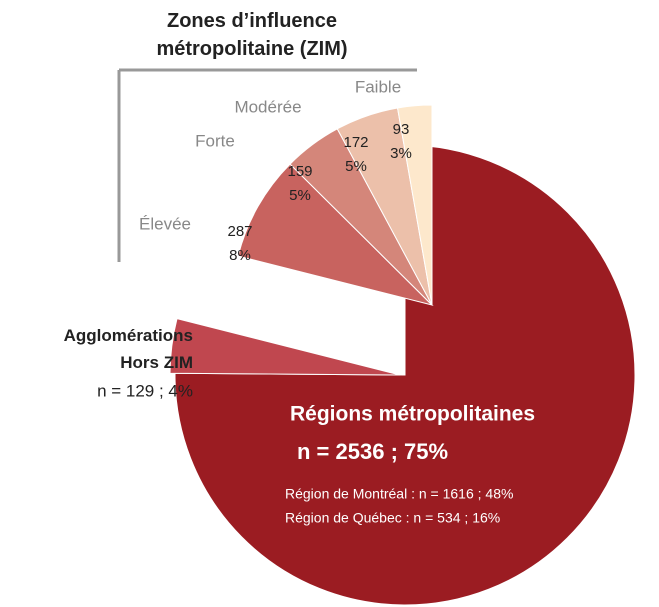  I want to click on value-label: n = 129 ; 4%, so click(145, 390).